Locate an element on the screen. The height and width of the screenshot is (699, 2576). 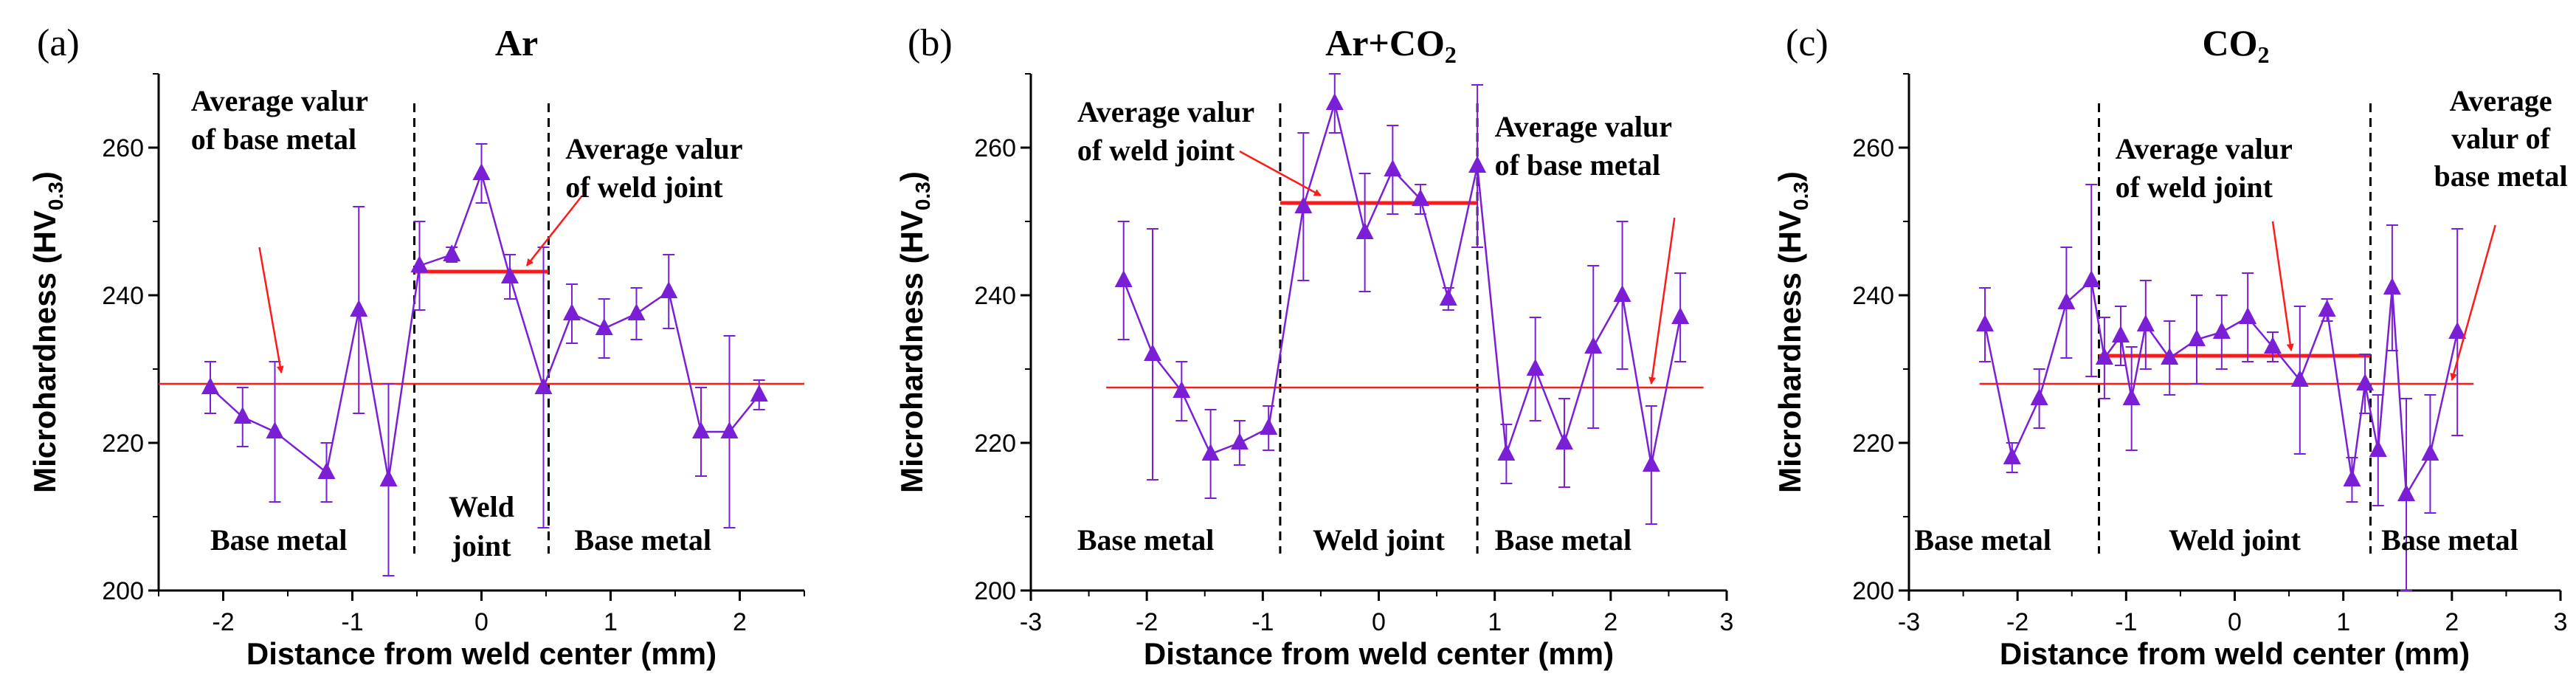
annotation-line: valur of is located at coordinates (2501, 138).